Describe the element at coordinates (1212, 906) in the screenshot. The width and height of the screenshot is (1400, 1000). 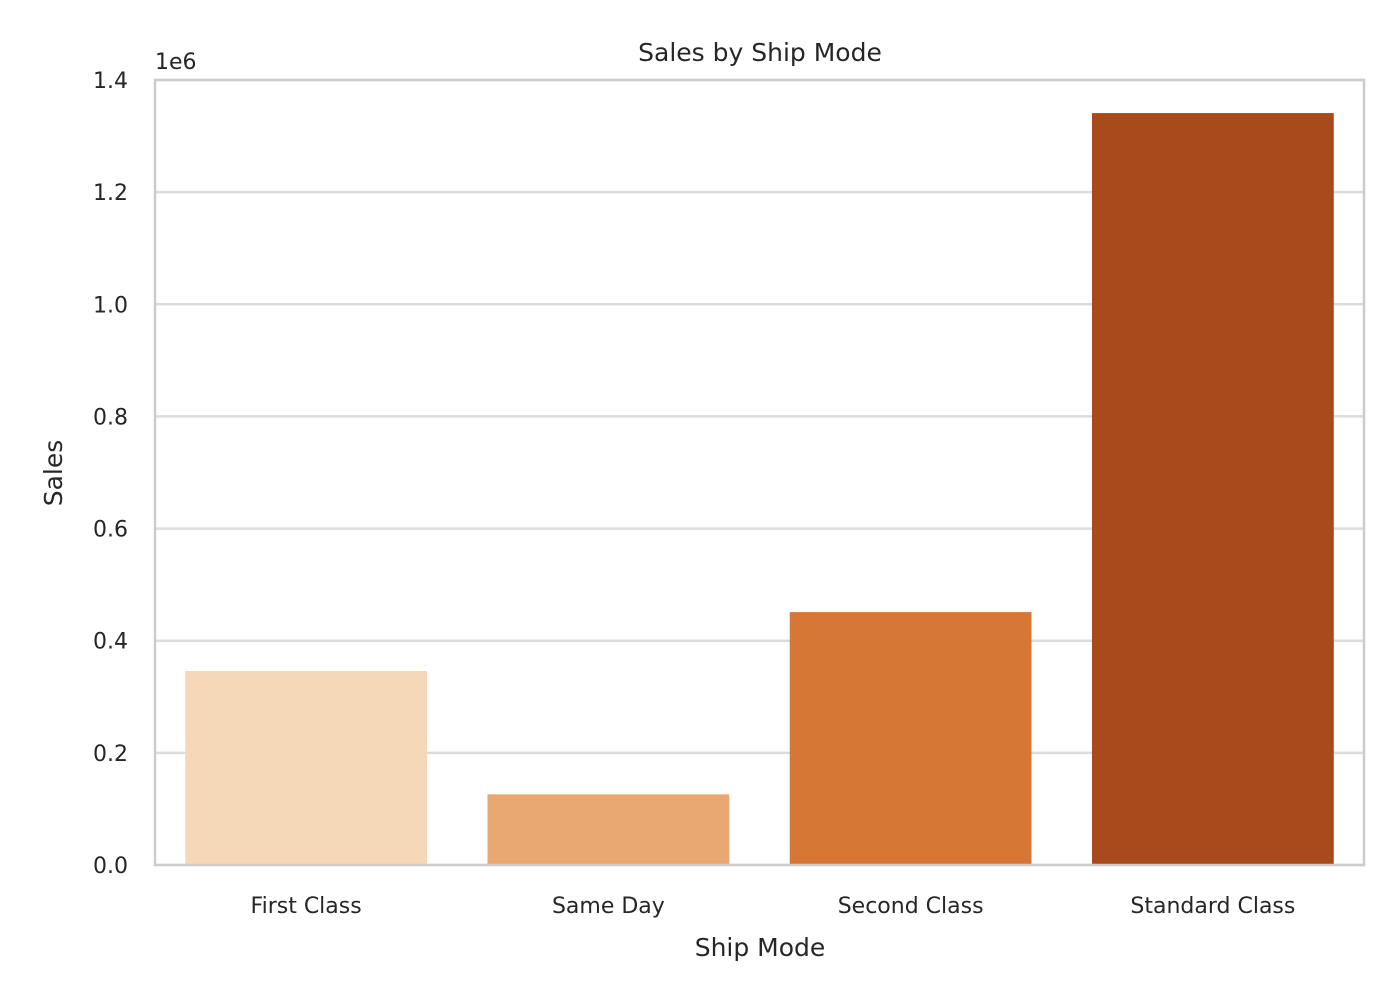
I see `x-tick-label: Standard Class` at that location.